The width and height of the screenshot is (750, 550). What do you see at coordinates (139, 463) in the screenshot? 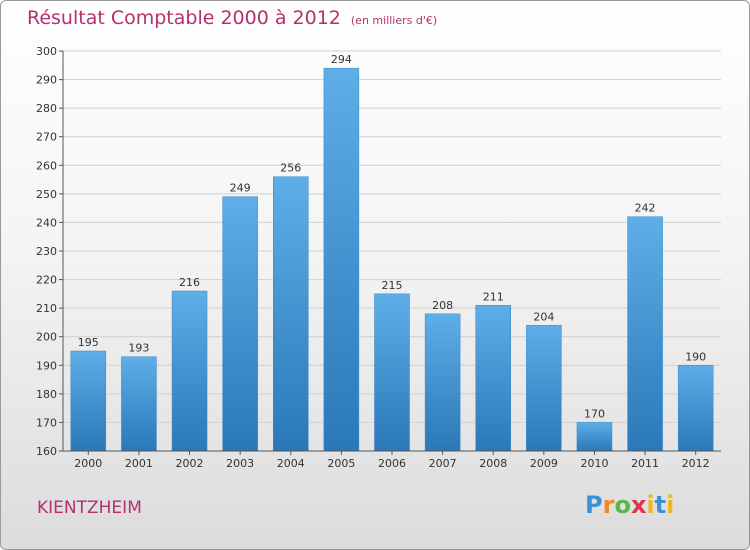
I see `x-tick-label: 2001` at bounding box center [139, 463].